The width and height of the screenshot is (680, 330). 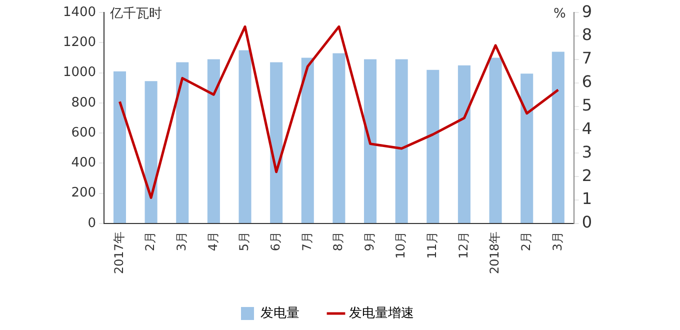 I want to click on y-tick-label: 200, so click(x=83, y=193).